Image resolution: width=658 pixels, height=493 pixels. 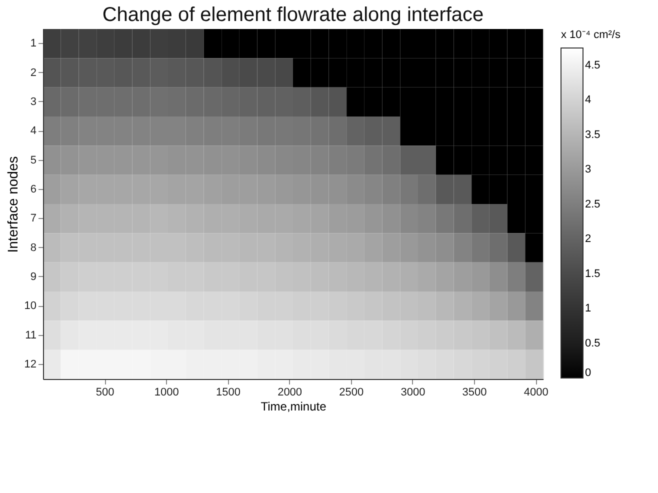 I want to click on y-tick-label: 3, so click(x=33, y=102).